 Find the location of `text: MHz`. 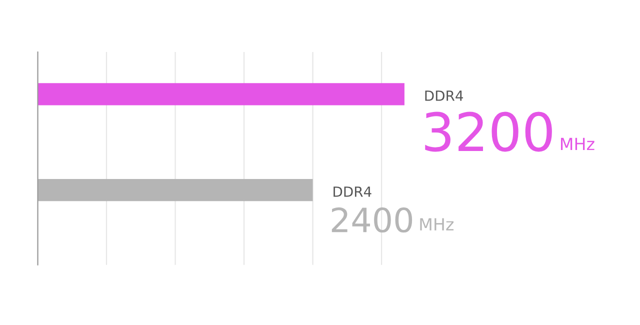

text: MHz is located at coordinates (577, 144).